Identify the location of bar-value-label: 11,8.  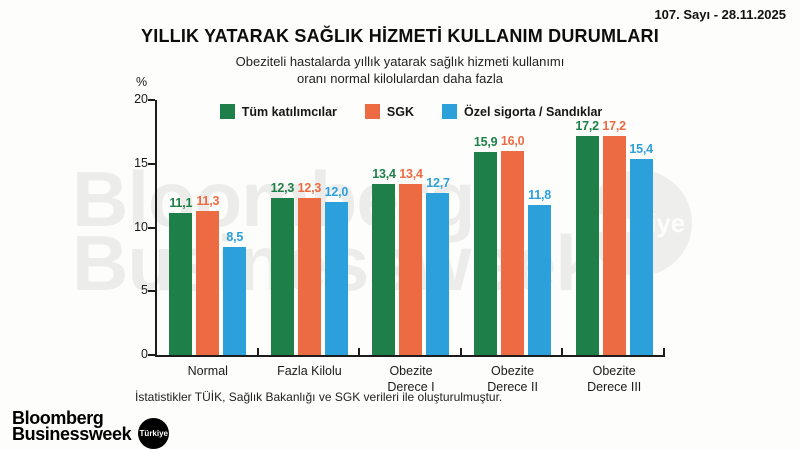
(539, 194).